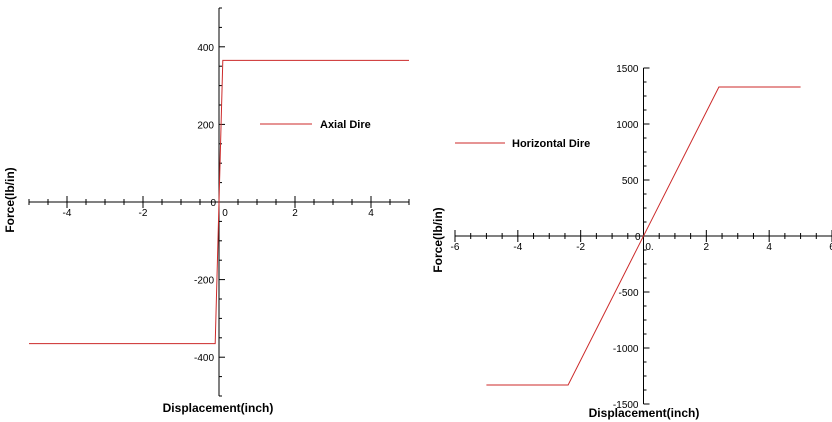 The image size is (832, 422). What do you see at coordinates (205, 125) in the screenshot?
I see `y-tick-label: 200` at bounding box center [205, 125].